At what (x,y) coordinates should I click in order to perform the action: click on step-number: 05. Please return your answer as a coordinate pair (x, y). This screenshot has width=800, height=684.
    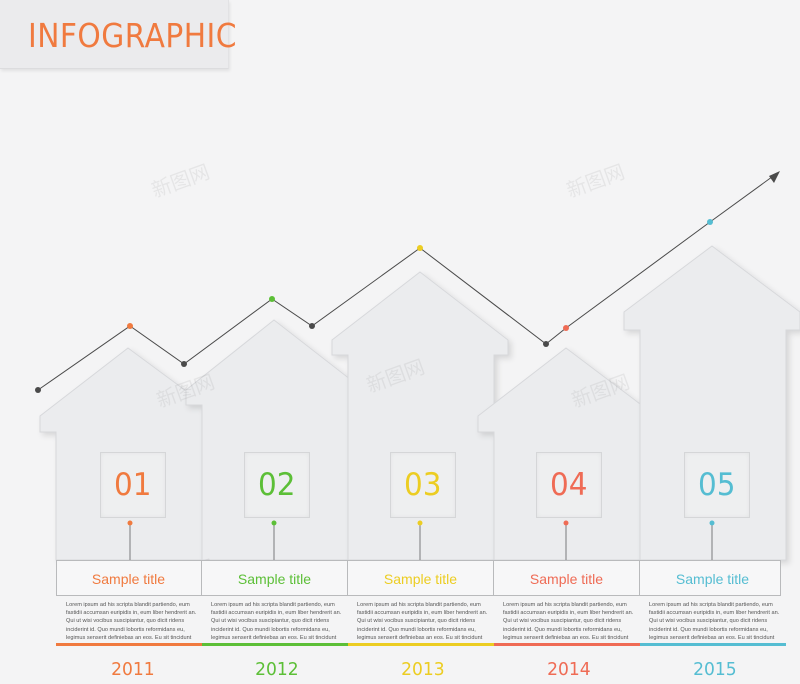
    Looking at the image, I should click on (717, 485).